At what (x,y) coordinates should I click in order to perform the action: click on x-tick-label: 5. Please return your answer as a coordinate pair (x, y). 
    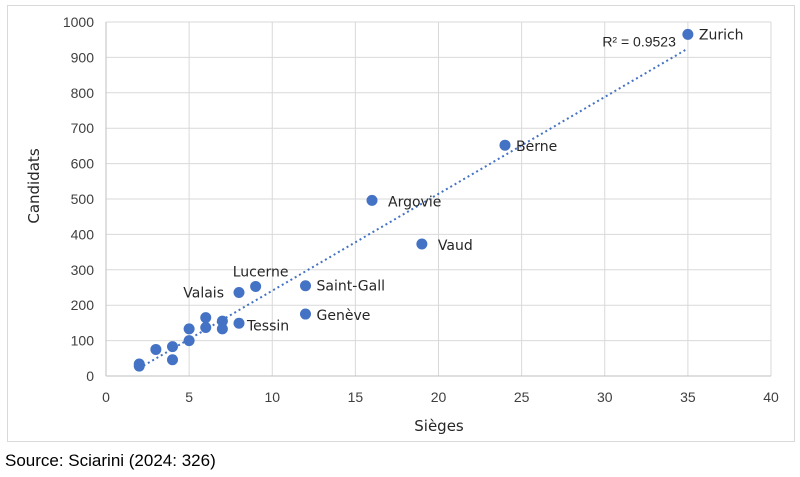
    Looking at the image, I should click on (189, 397).